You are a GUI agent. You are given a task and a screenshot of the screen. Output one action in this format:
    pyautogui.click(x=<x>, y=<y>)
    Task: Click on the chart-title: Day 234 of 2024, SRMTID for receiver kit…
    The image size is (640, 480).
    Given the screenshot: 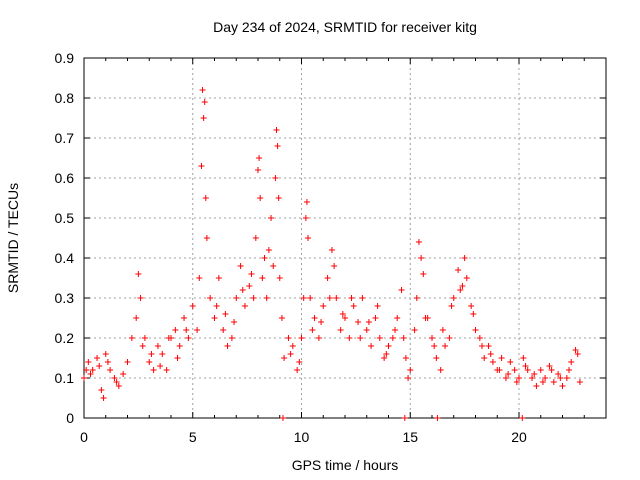 What is the action you would take?
    pyautogui.click(x=345, y=27)
    